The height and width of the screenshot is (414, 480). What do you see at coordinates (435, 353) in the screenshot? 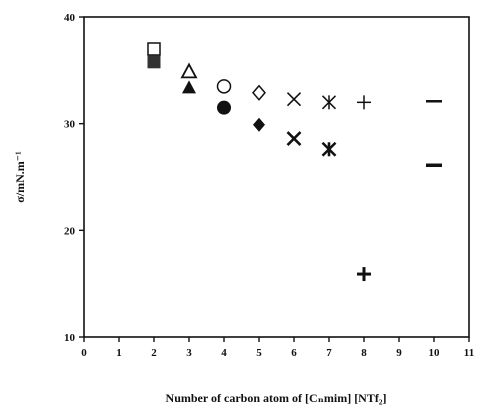
I see `x-tick-label: 10` at bounding box center [435, 353].